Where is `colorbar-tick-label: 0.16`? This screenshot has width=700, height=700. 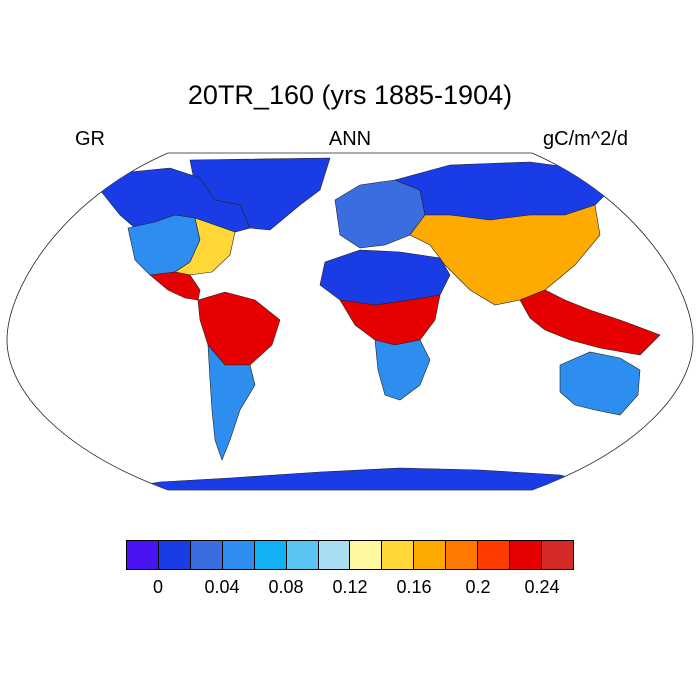
colorbar-tick-label: 0.16 is located at coordinates (414, 587).